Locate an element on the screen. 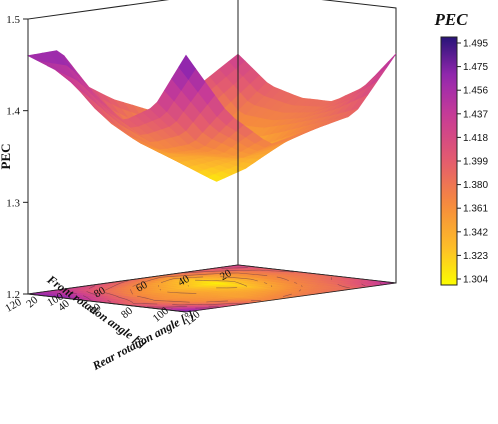 This screenshot has width=498, height=424. y-tick-label: 20 is located at coordinates (32, 302).